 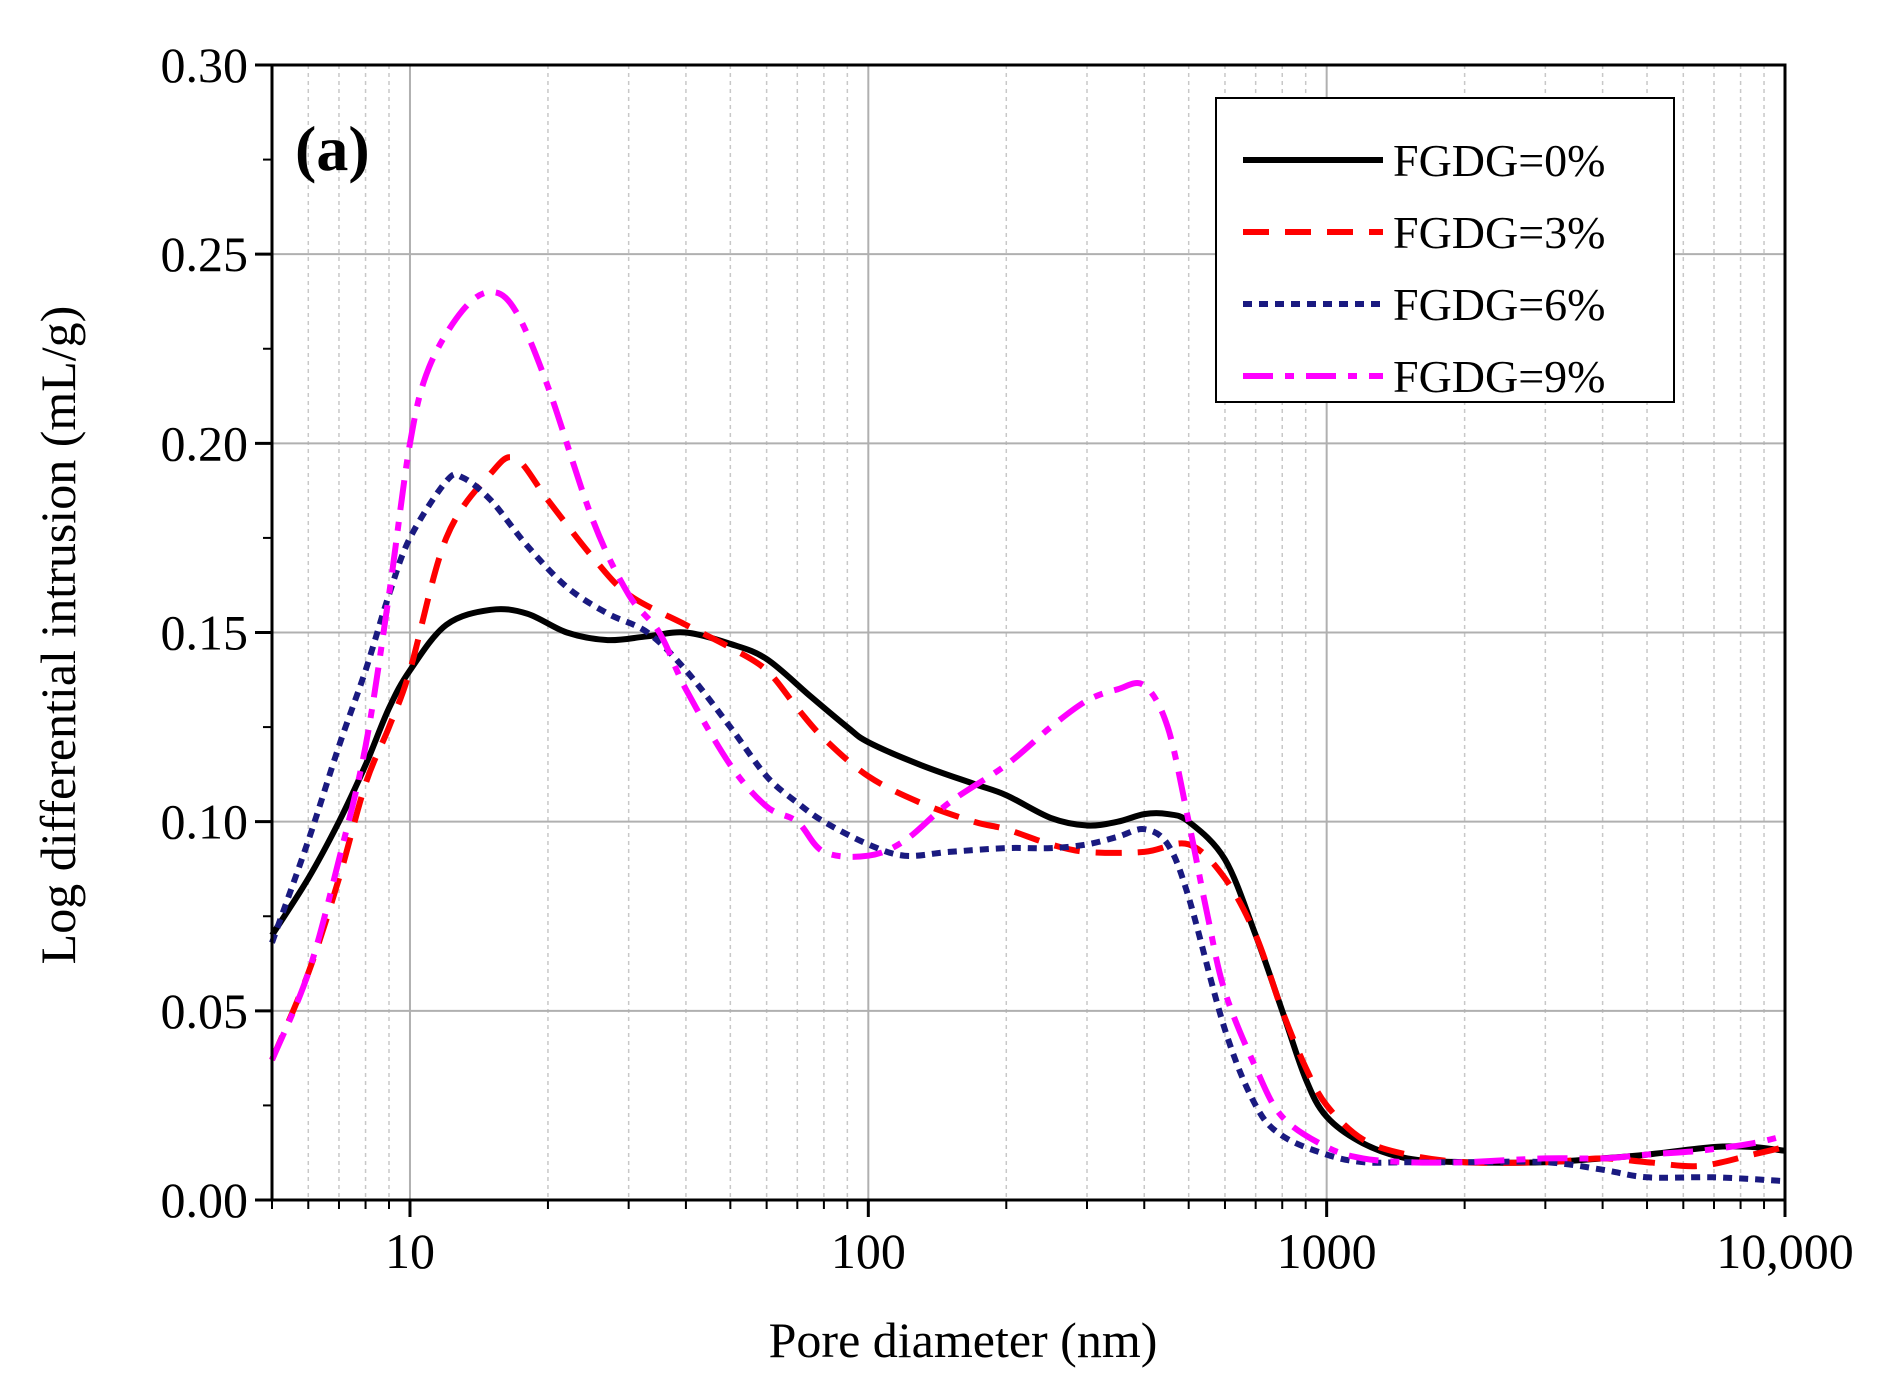 What do you see at coordinates (1499, 376) in the screenshot?
I see `legend-label-3: FGDG=9%` at bounding box center [1499, 376].